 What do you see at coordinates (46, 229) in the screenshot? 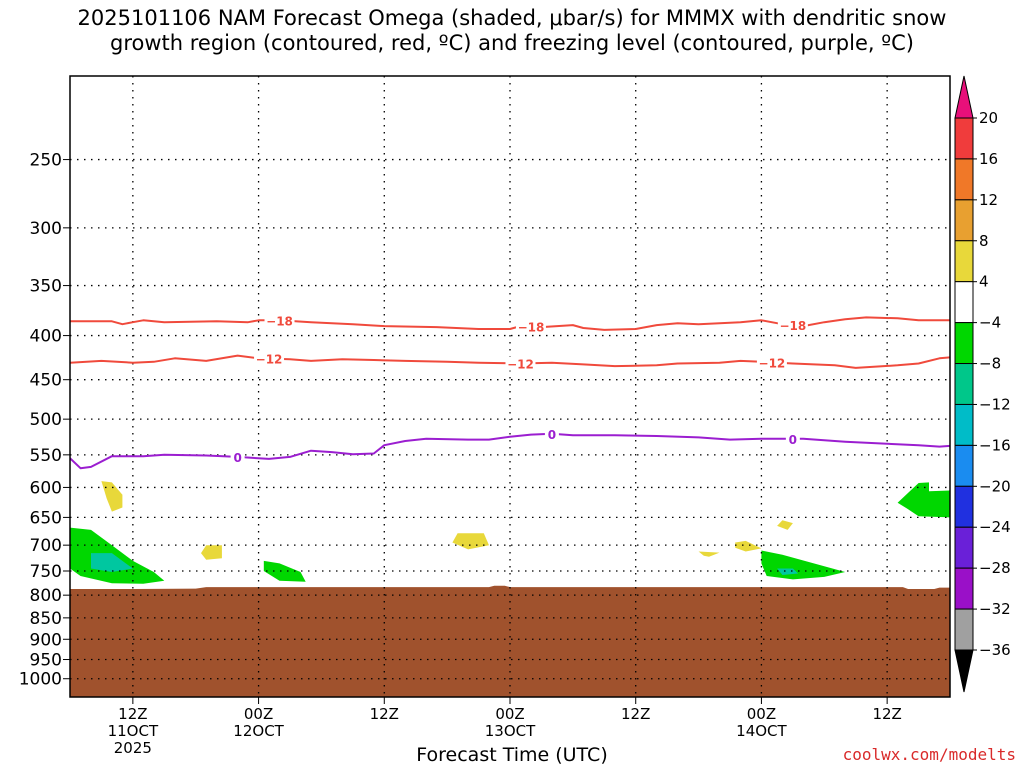
I see `y-tick-label-300: 300` at bounding box center [46, 229].